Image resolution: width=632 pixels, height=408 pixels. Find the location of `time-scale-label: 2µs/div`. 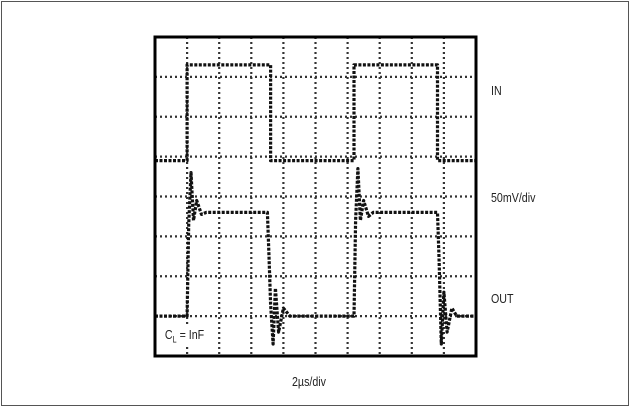

time-scale-label: 2µs/div is located at coordinates (309, 381).